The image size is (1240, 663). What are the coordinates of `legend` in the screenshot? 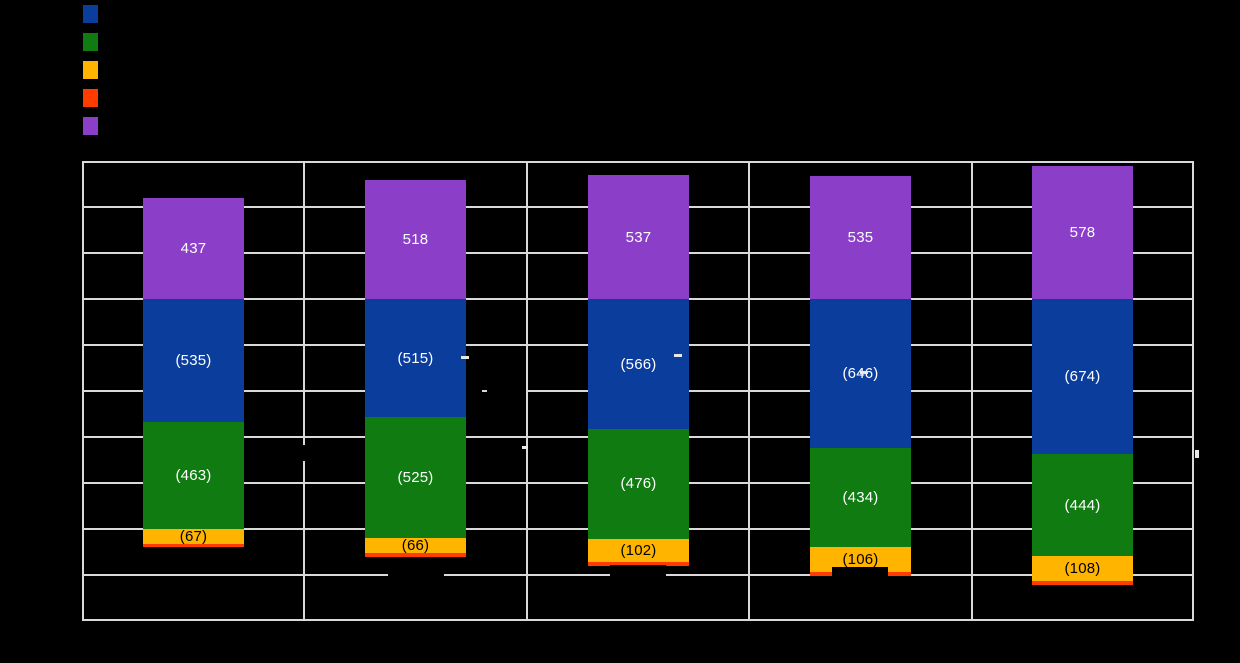 It's located at (90, 75).